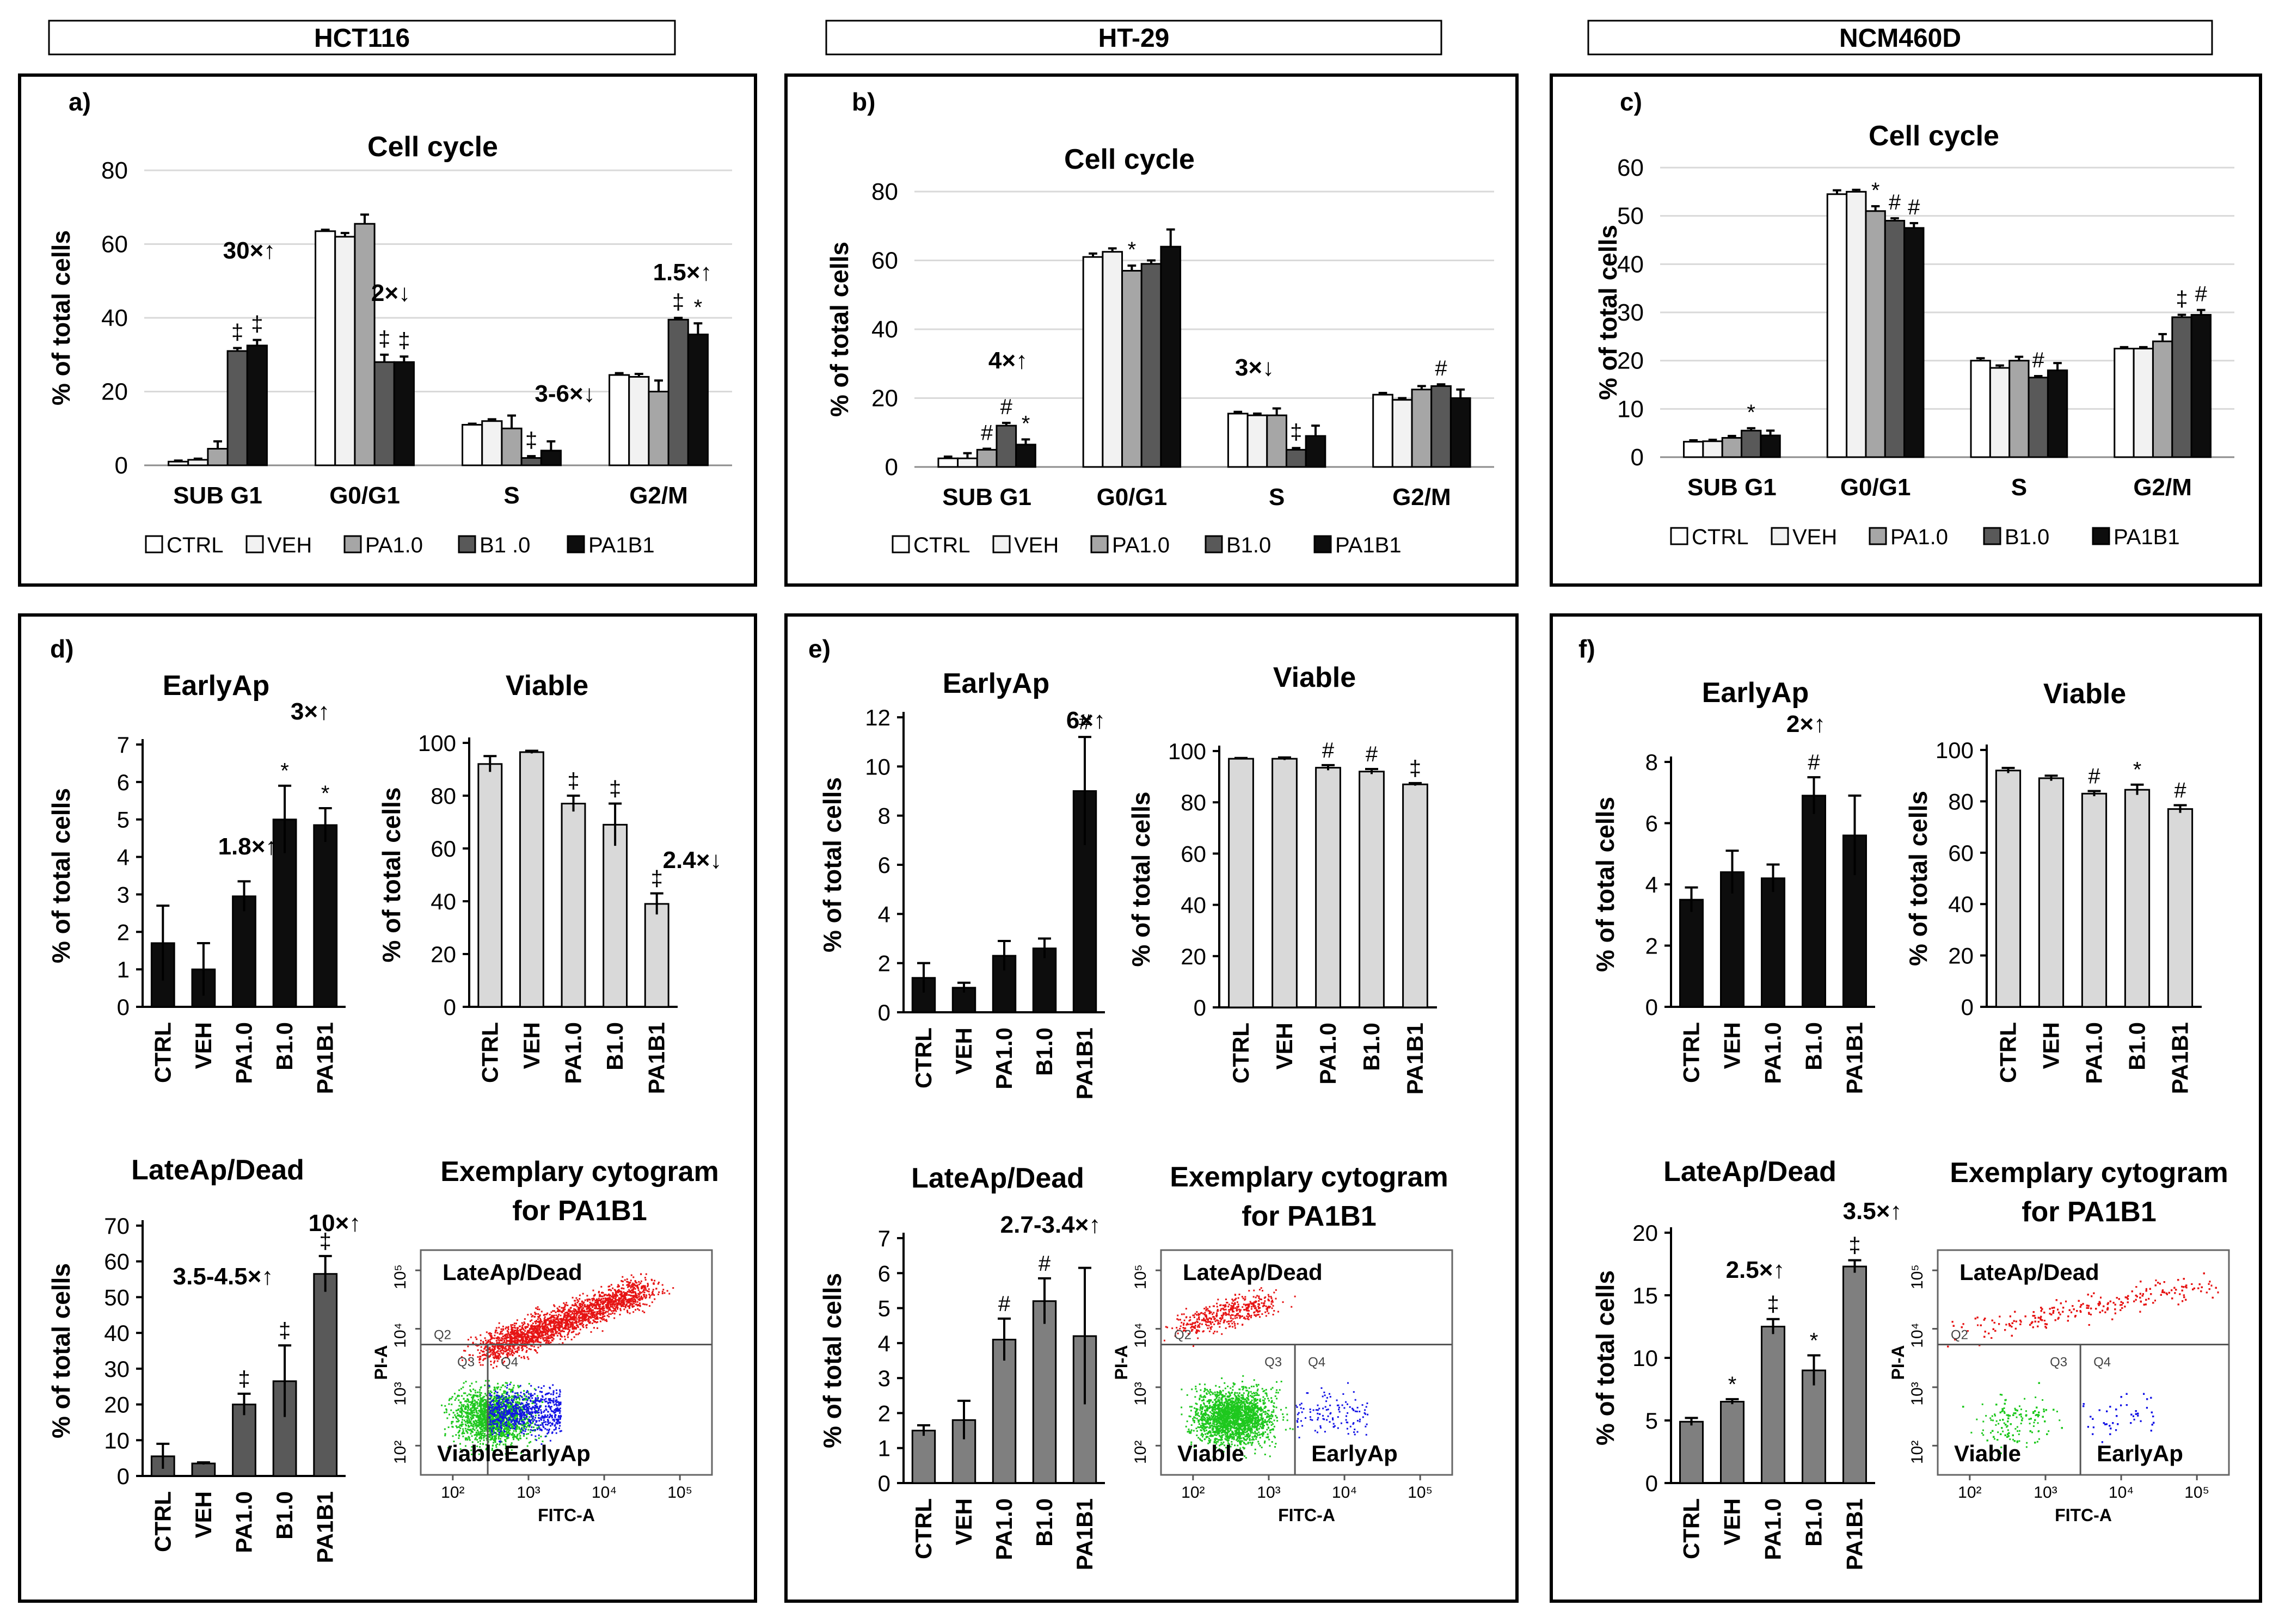  I want to click on bar-b1.0, so click(237, 408).